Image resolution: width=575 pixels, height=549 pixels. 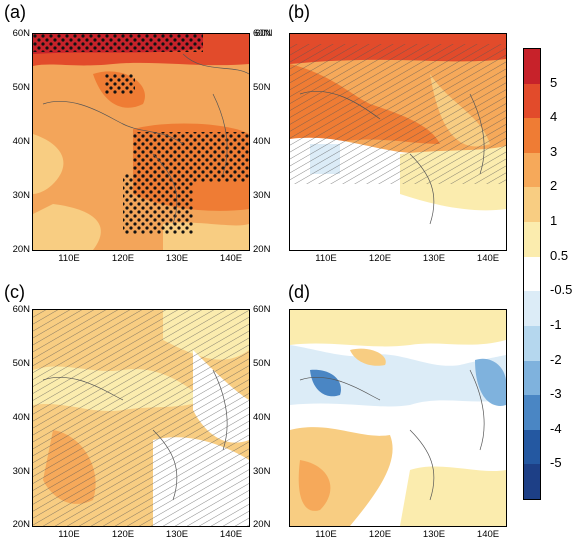 What do you see at coordinates (262, 249) in the screenshot?
I see `lat-tick-ar-20: 20N` at bounding box center [262, 249].